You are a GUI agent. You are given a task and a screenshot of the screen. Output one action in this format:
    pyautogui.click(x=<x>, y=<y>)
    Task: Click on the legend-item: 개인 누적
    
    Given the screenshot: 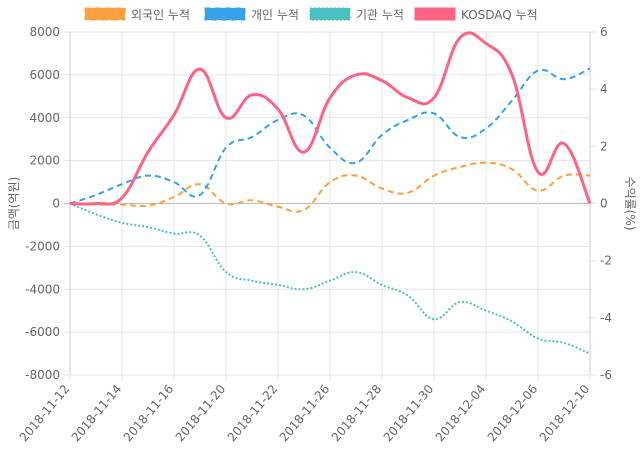 What is the action you would take?
    pyautogui.click(x=251, y=14)
    